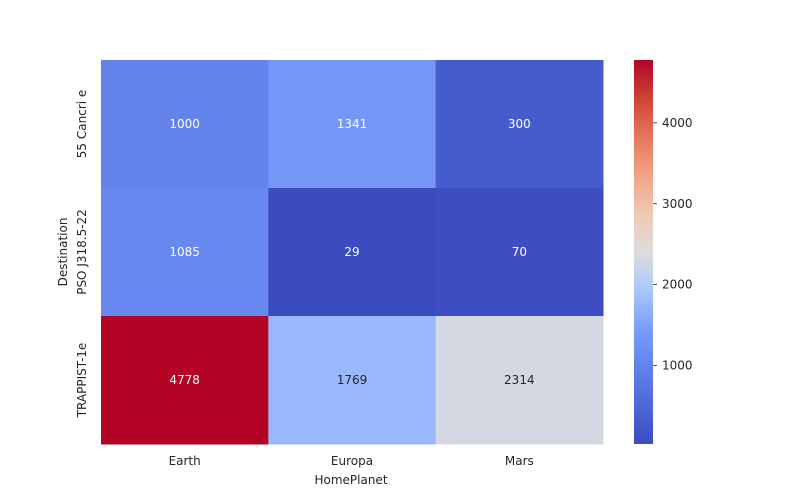  I want to click on cell-value-label: 300, so click(519, 124).